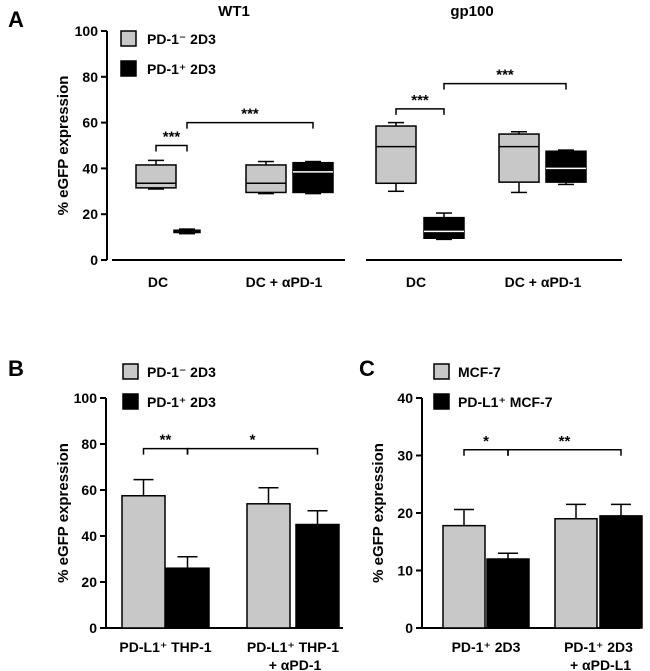 The width and height of the screenshot is (650, 671). I want to click on category-label: PD-1⁺ 2D3, so click(486, 647).